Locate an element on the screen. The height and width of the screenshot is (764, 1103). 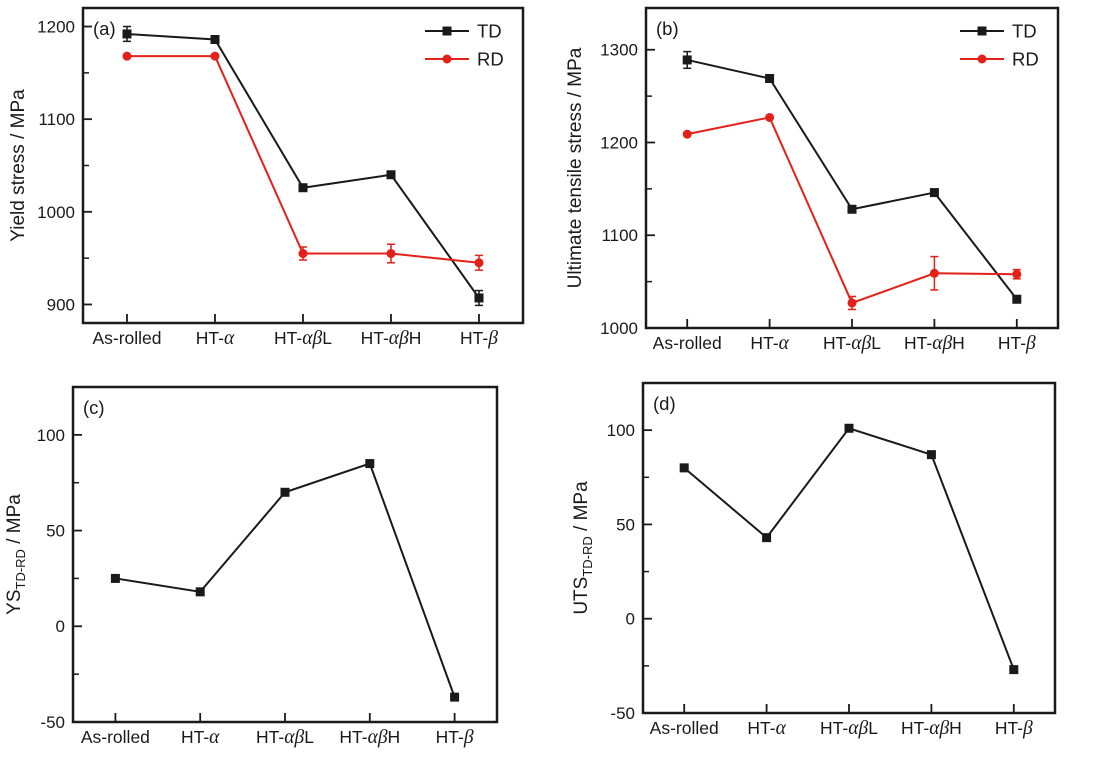
svg-text: Yield stress / MPa is located at coordinates (18, 165).